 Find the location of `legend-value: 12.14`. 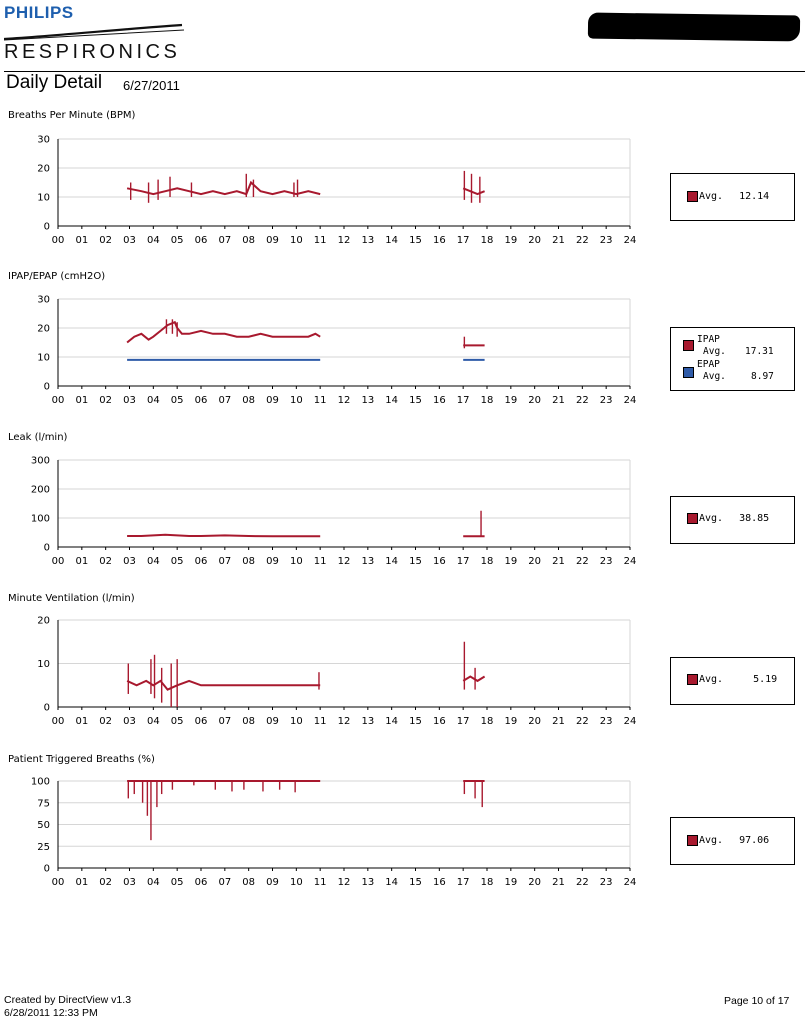

legend-value: 12.14 is located at coordinates (754, 196).